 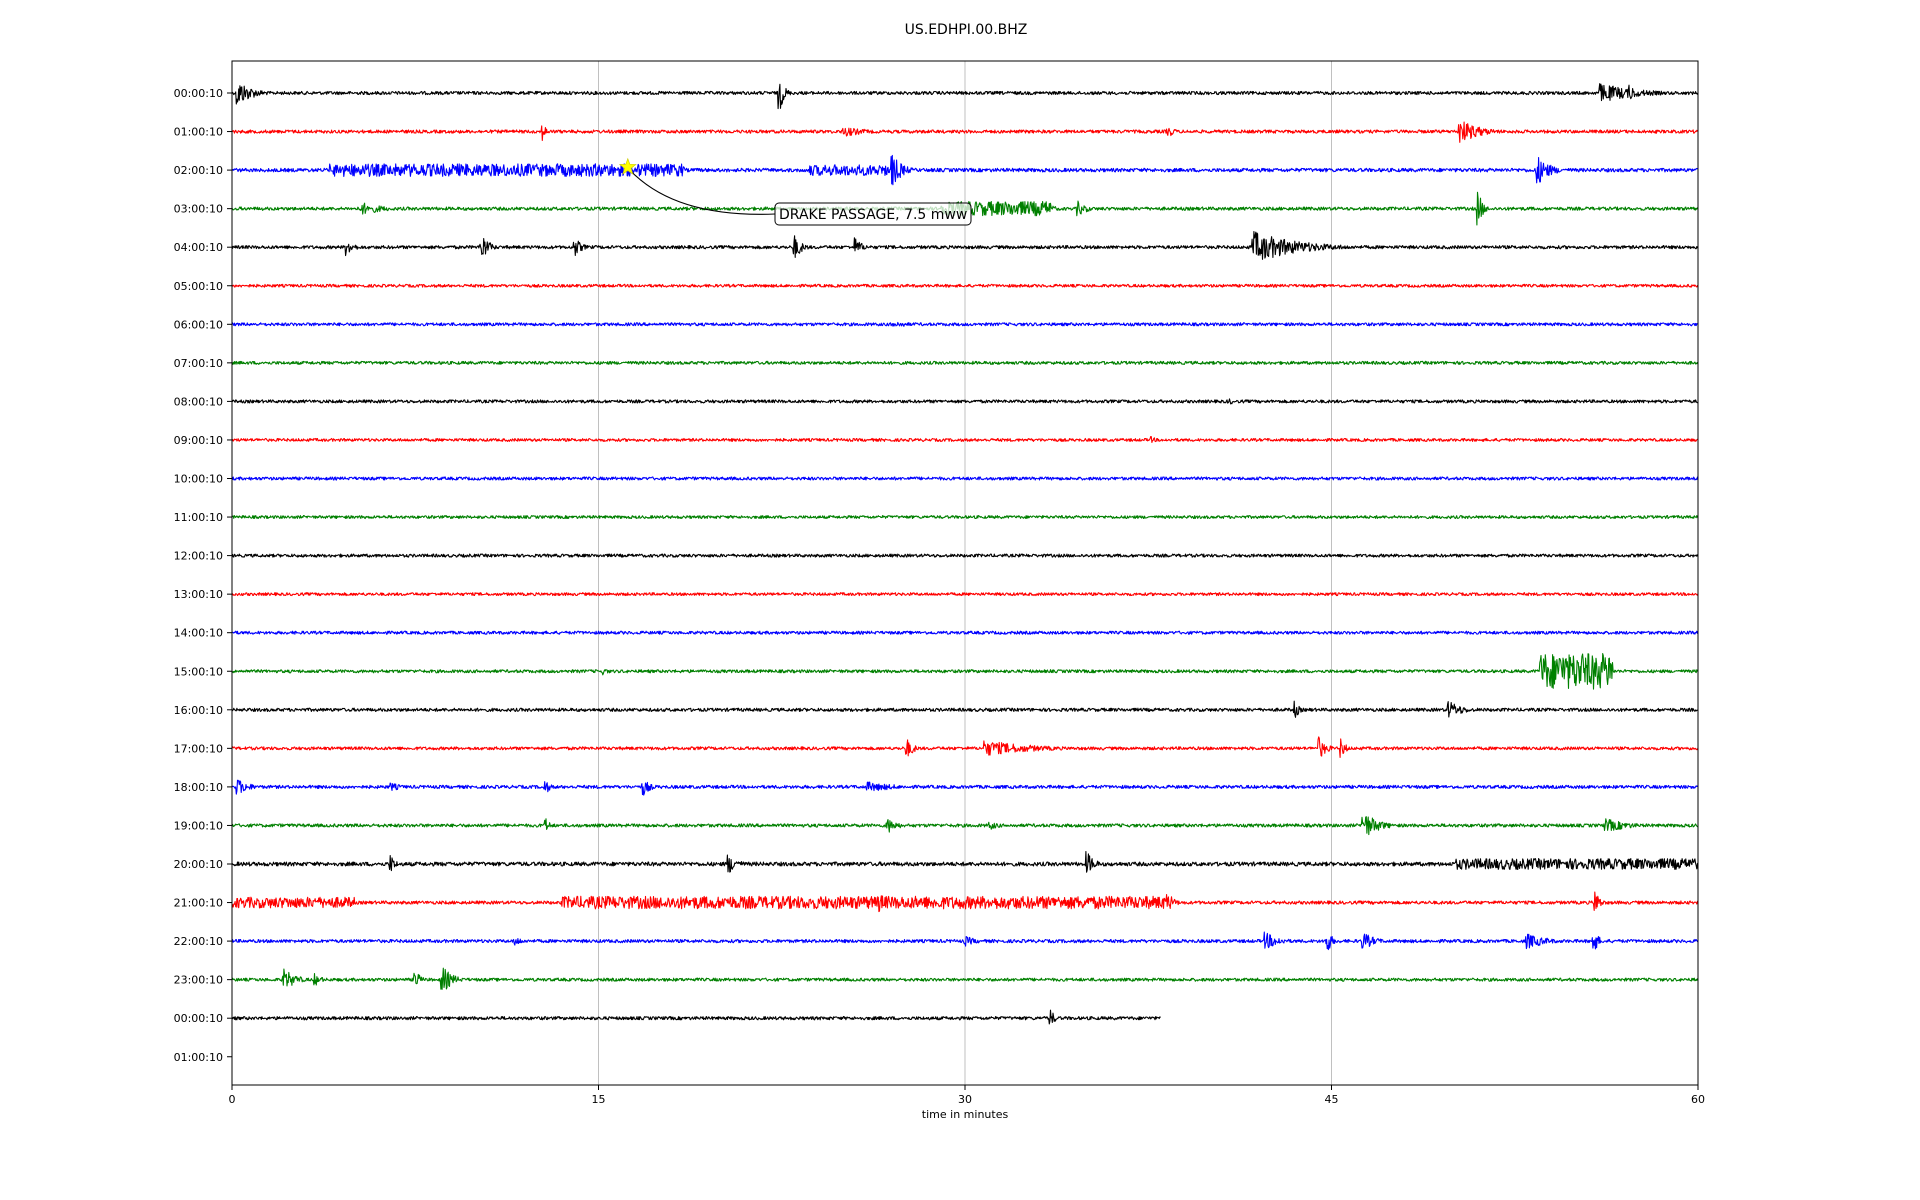 I want to click on x-tick-label: 45, so click(x=1332, y=1099).